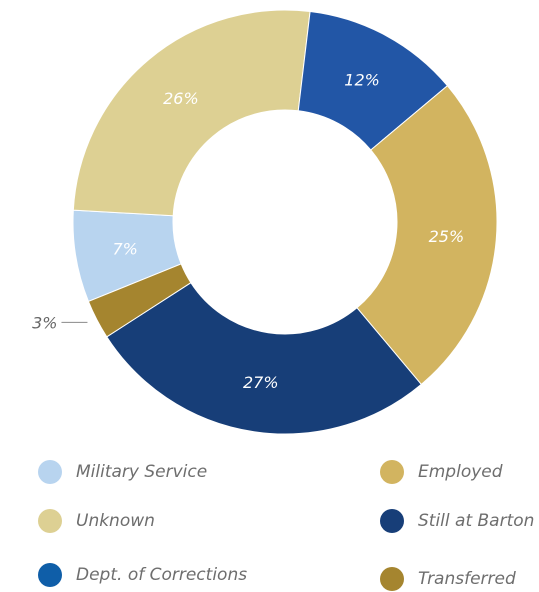 This screenshot has height=592, width=539. I want to click on slice-label-military-service: 7%, so click(124, 248).